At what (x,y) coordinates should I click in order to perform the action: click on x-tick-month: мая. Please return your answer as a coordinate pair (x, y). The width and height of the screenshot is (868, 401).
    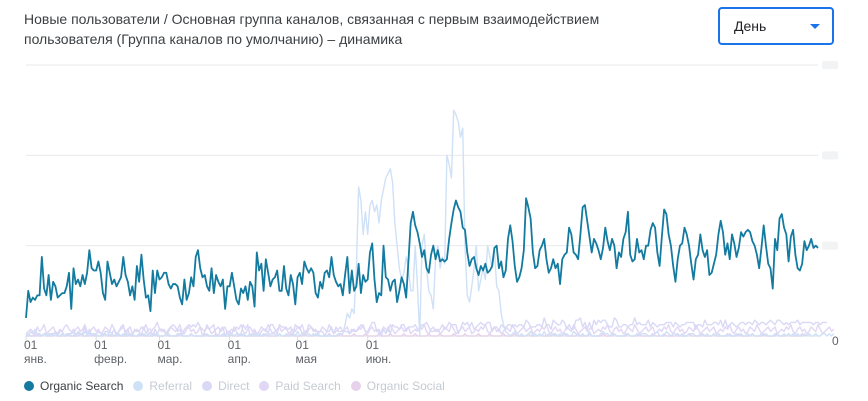
    Looking at the image, I should click on (306, 359).